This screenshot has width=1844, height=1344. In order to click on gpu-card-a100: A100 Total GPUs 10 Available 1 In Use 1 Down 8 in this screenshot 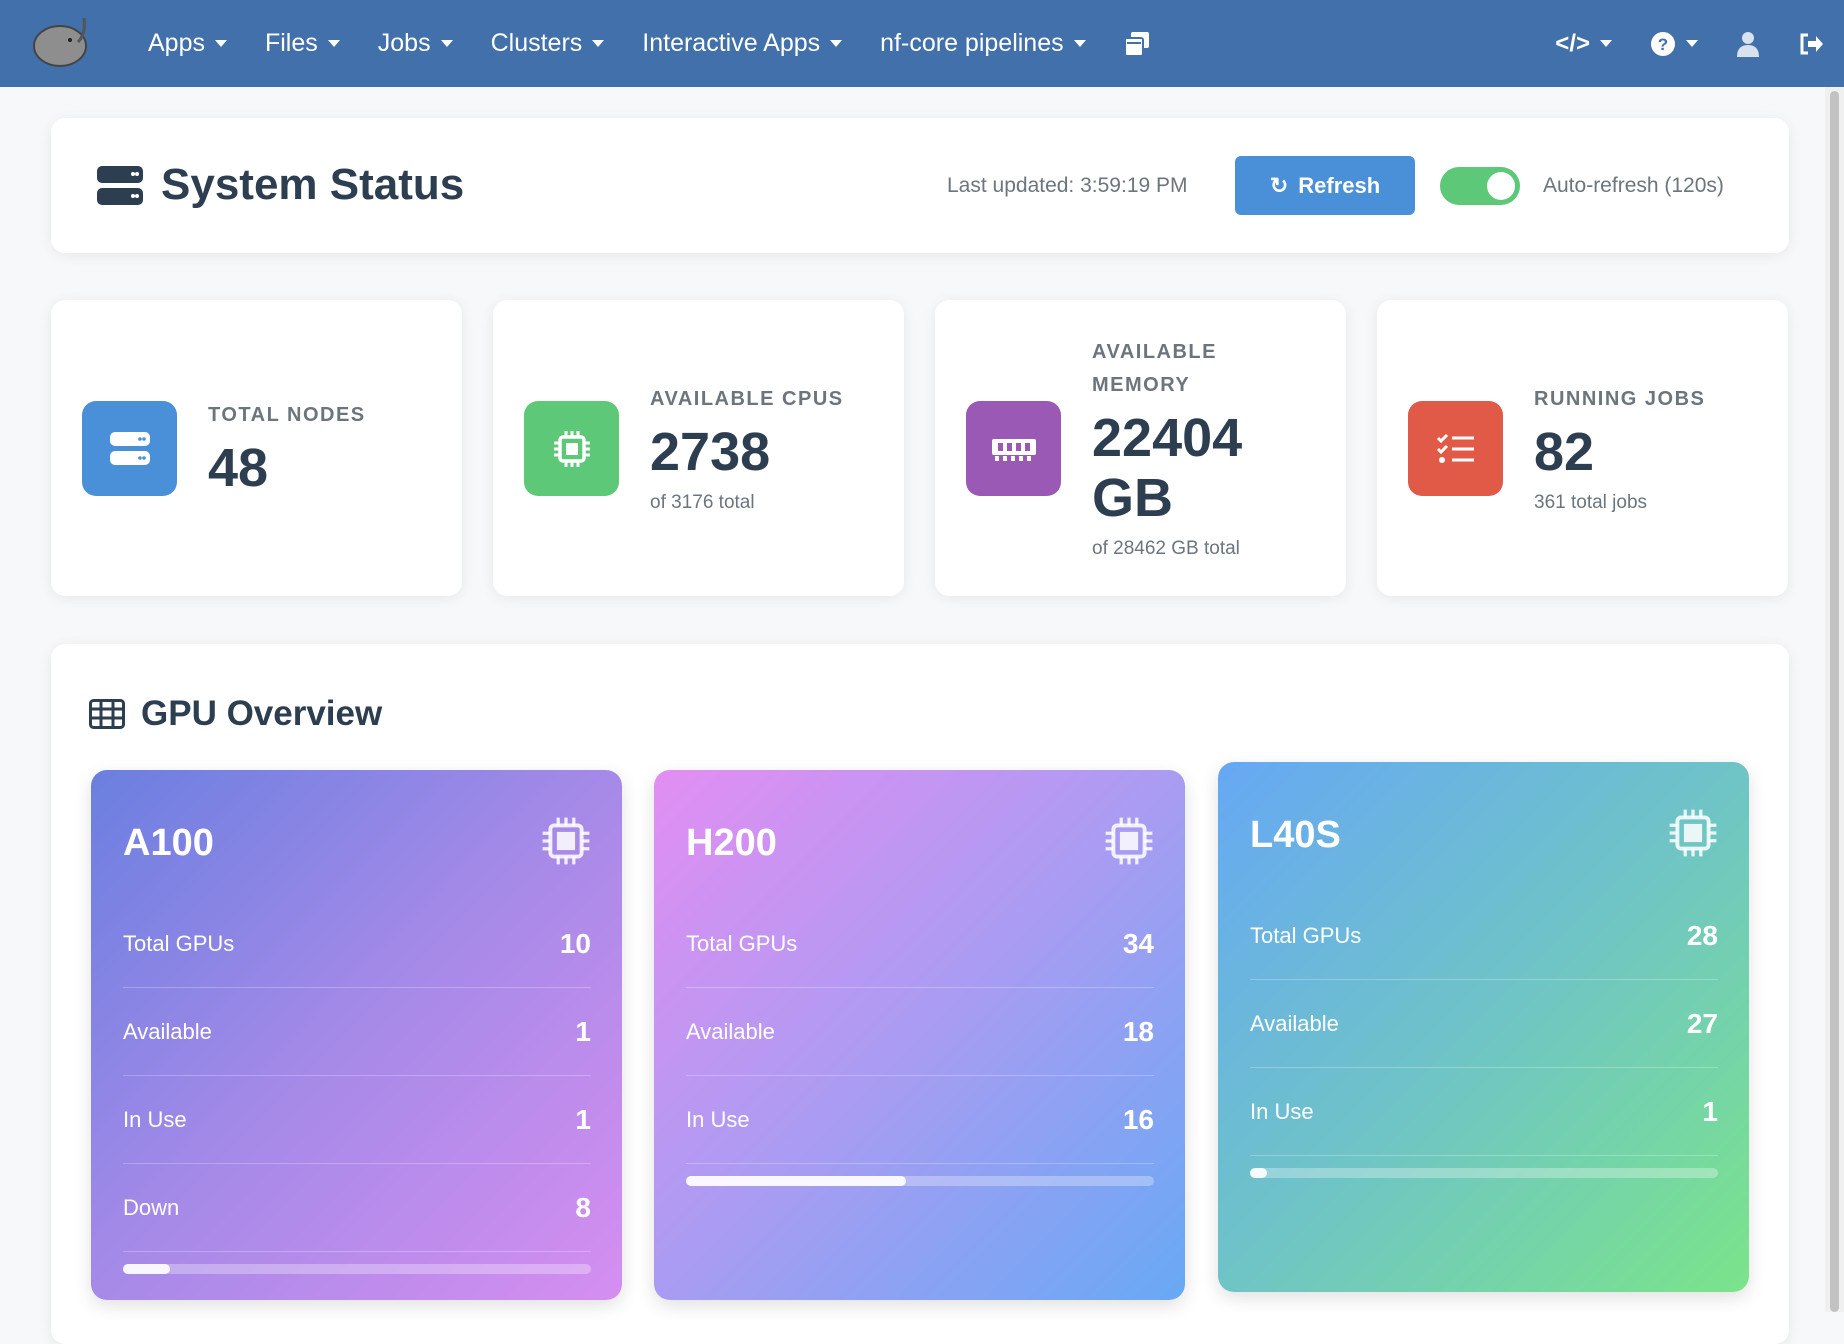, I will do `click(356, 1035)`.